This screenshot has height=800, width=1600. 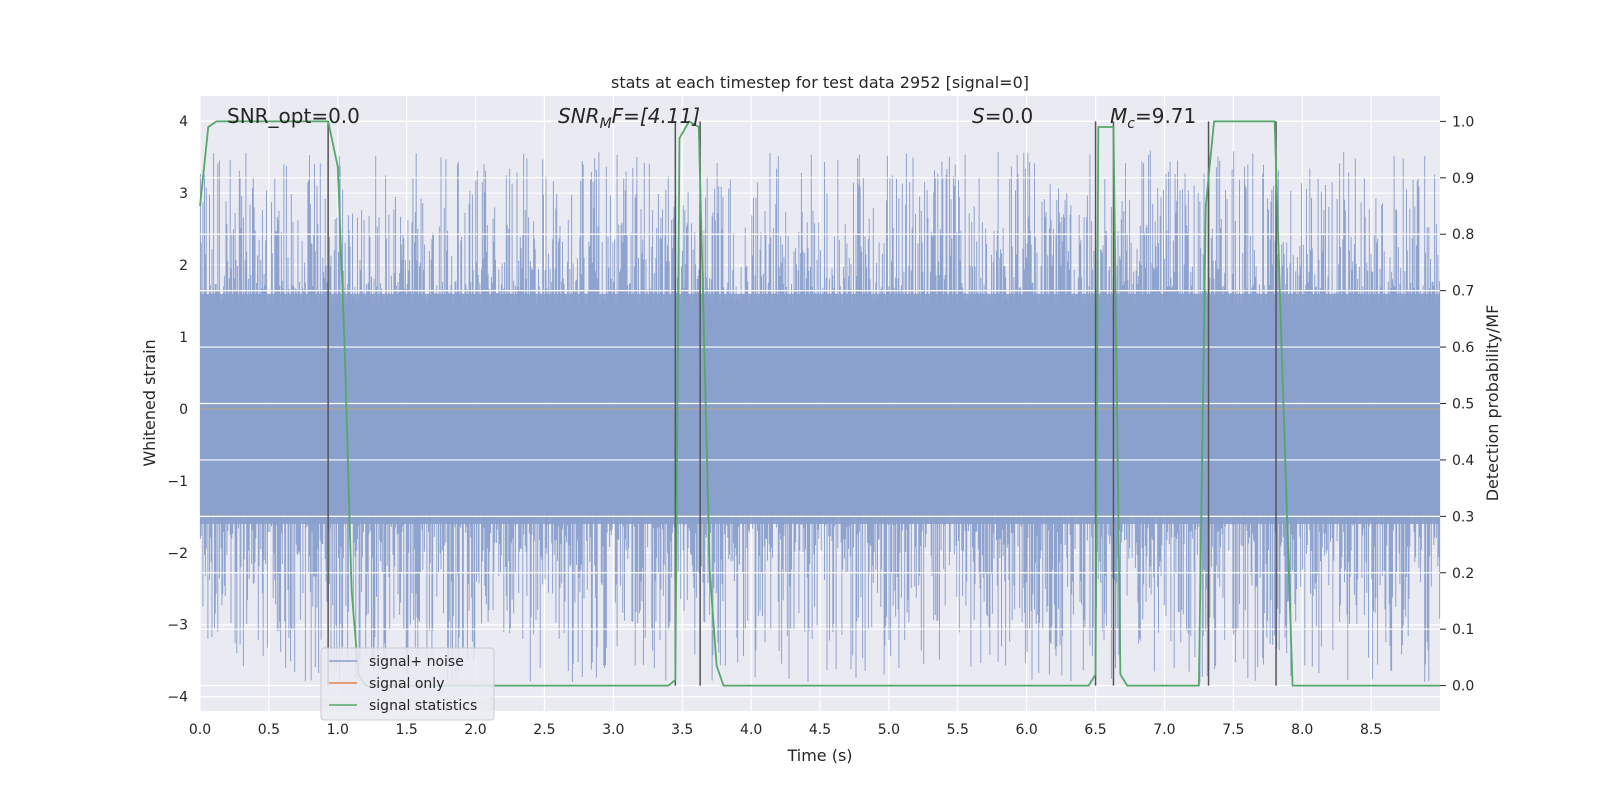 What do you see at coordinates (889, 730) in the screenshot?
I see `x-tick-label: 5.0` at bounding box center [889, 730].